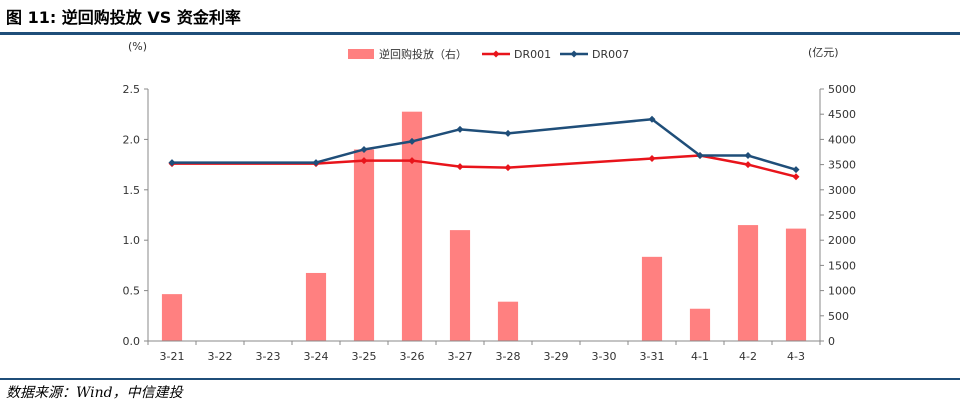 The width and height of the screenshot is (960, 408). I want to click on right-tick-label: 0, so click(831, 341).